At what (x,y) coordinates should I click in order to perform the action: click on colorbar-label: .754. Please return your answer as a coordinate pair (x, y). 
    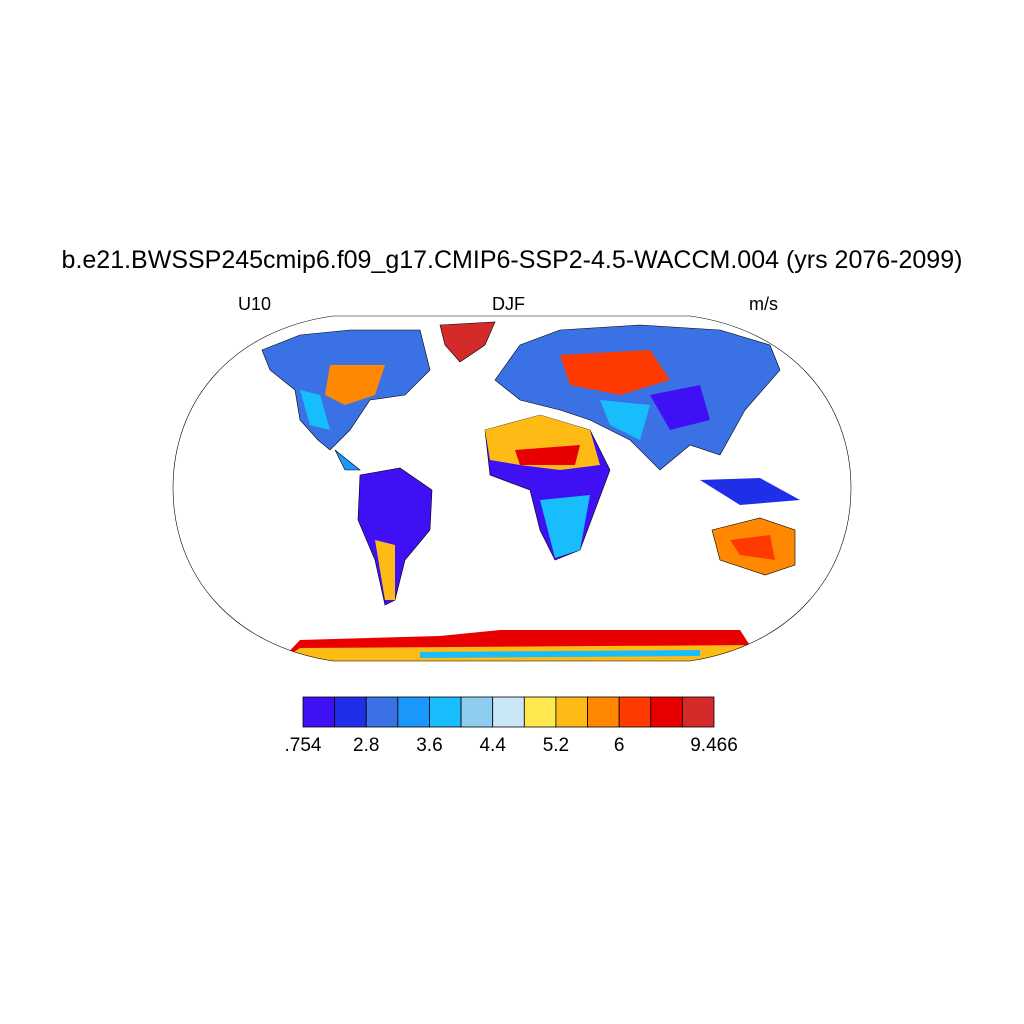
    Looking at the image, I should click on (303, 745).